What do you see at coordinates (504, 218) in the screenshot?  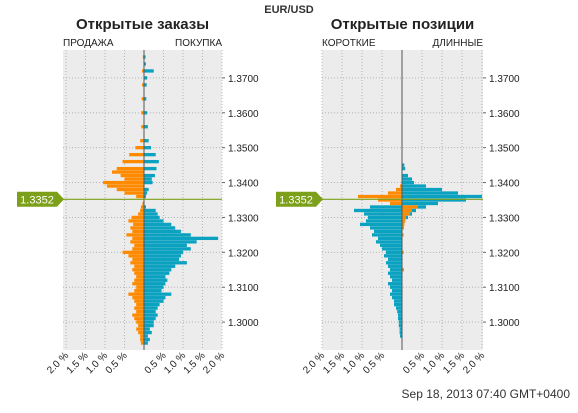 I see `y-tick-label: 1.3300` at bounding box center [504, 218].